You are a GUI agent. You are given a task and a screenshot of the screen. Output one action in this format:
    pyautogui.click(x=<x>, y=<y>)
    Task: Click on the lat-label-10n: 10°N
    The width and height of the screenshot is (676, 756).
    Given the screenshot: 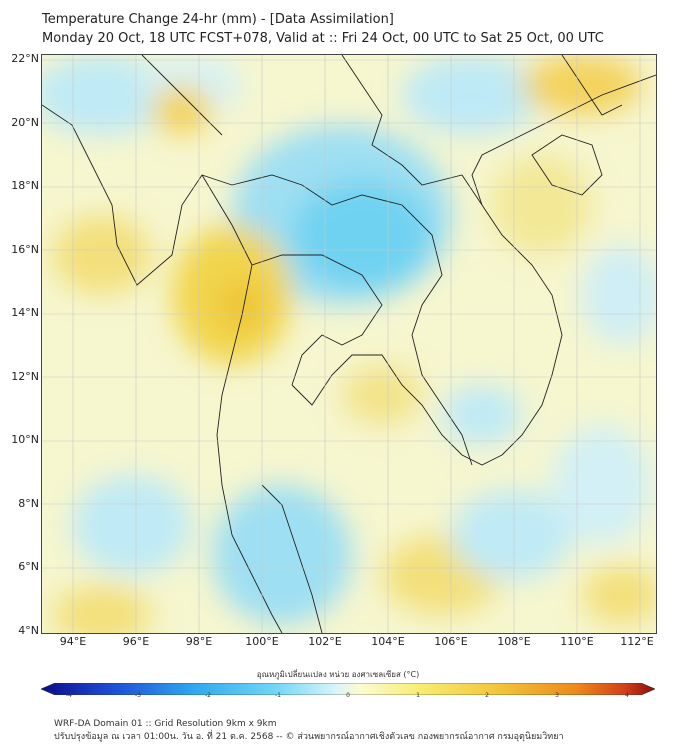 What is the action you would take?
    pyautogui.click(x=25, y=439)
    